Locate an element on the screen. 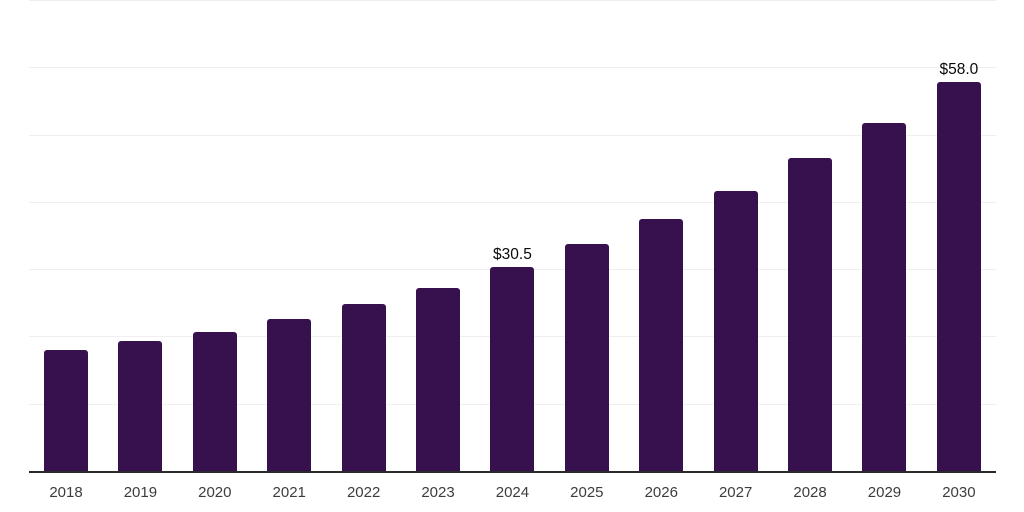 The height and width of the screenshot is (512, 1024). x-tick-2021: 2021 is located at coordinates (289, 492).